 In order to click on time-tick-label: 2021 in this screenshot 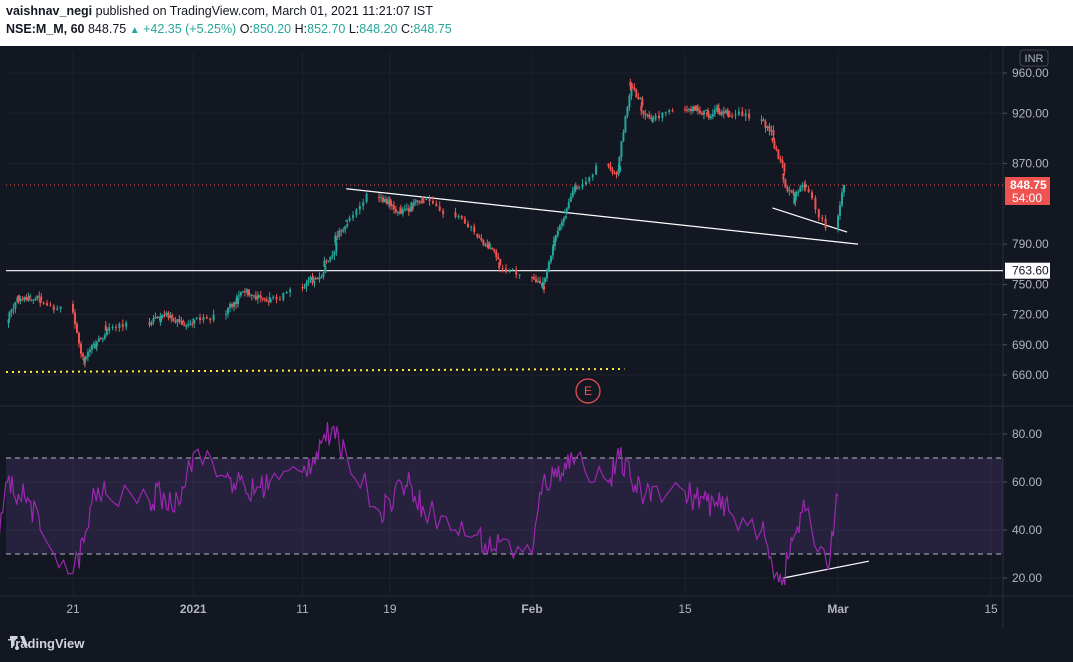, I will do `click(193, 609)`.